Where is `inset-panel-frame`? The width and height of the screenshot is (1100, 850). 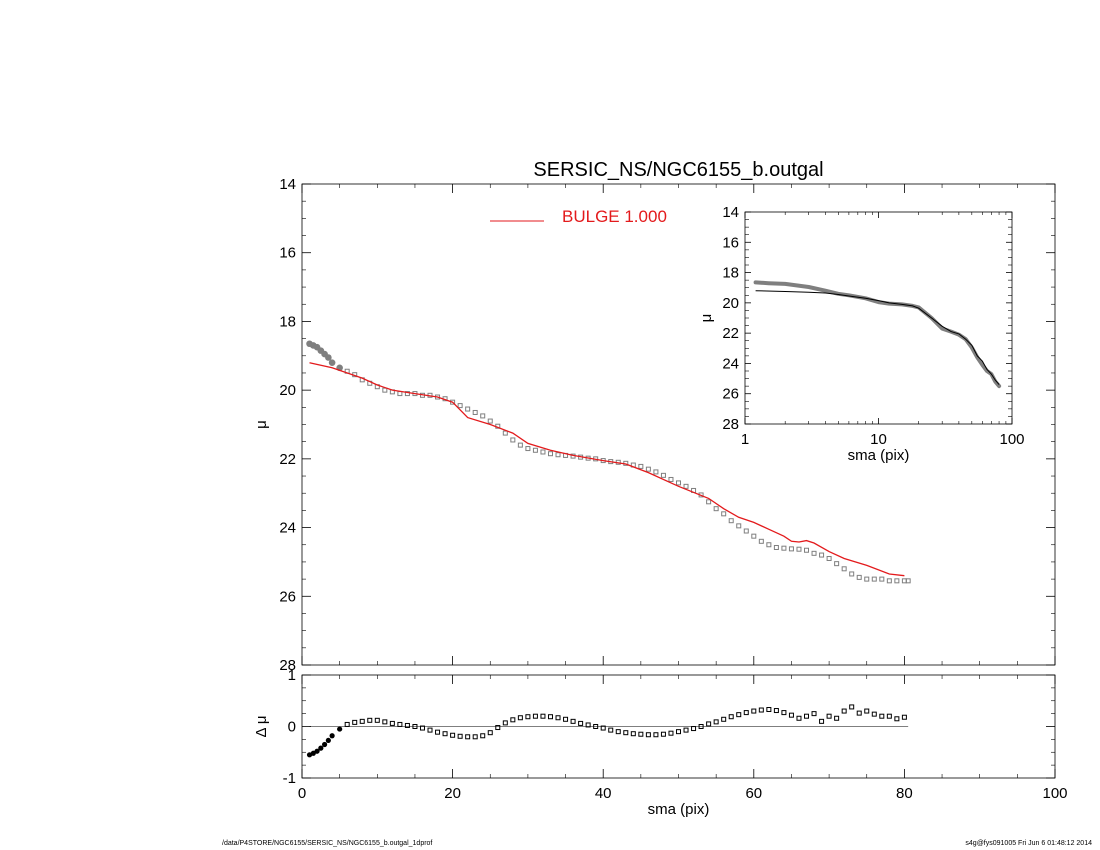 inset-panel-frame is located at coordinates (878, 318).